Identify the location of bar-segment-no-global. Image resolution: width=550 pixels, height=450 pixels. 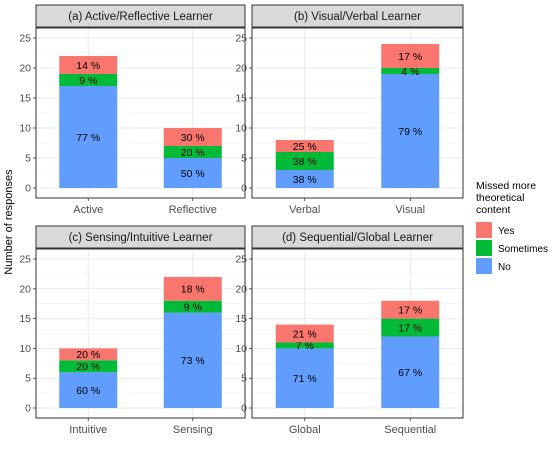
(304, 378).